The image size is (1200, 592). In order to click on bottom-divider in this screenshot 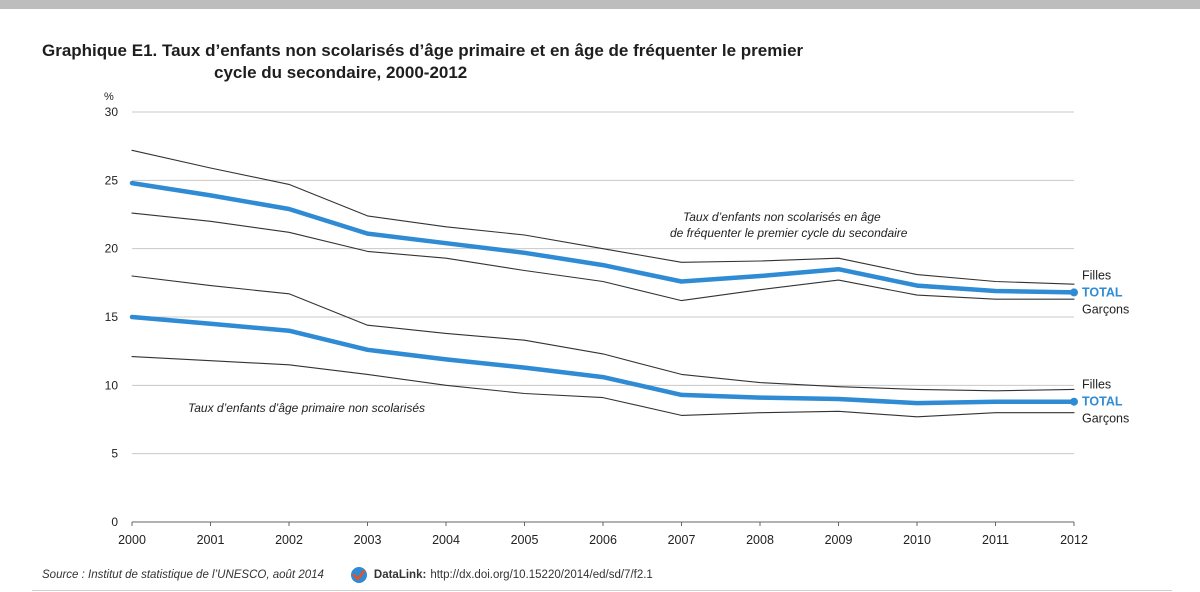, I will do `click(602, 590)`.